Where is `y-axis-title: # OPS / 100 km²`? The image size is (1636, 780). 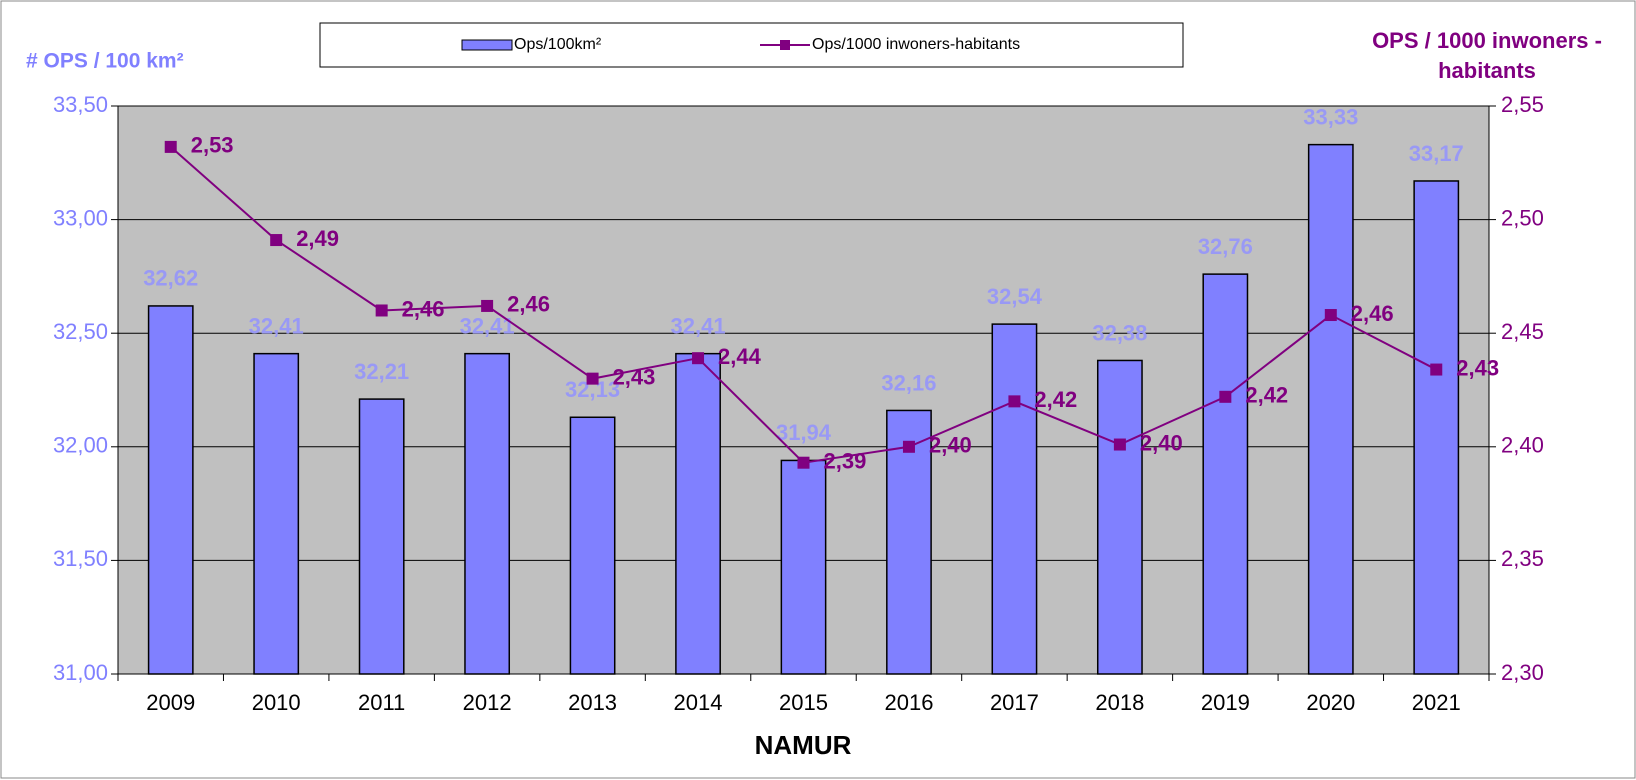
y-axis-title: # OPS / 100 km² is located at coordinates (105, 61).